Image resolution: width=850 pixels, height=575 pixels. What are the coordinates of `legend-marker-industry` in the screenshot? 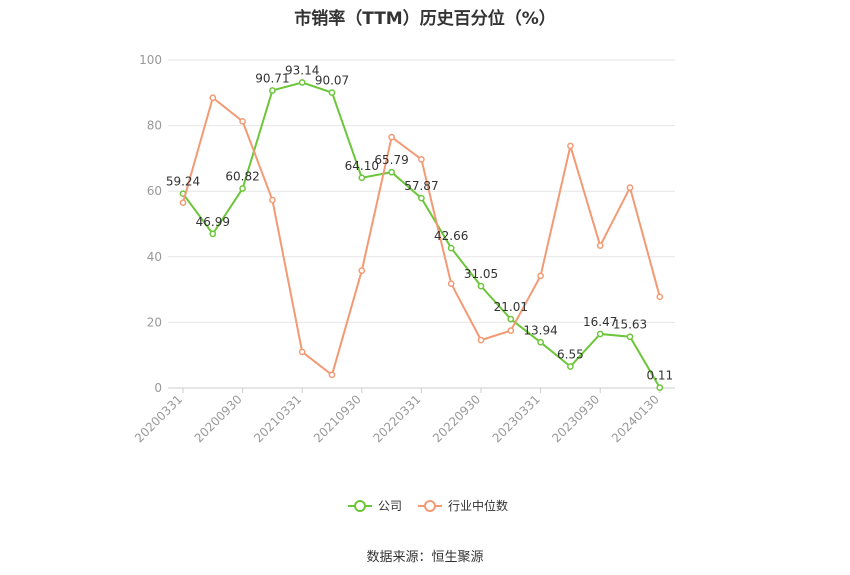 It's located at (430, 506).